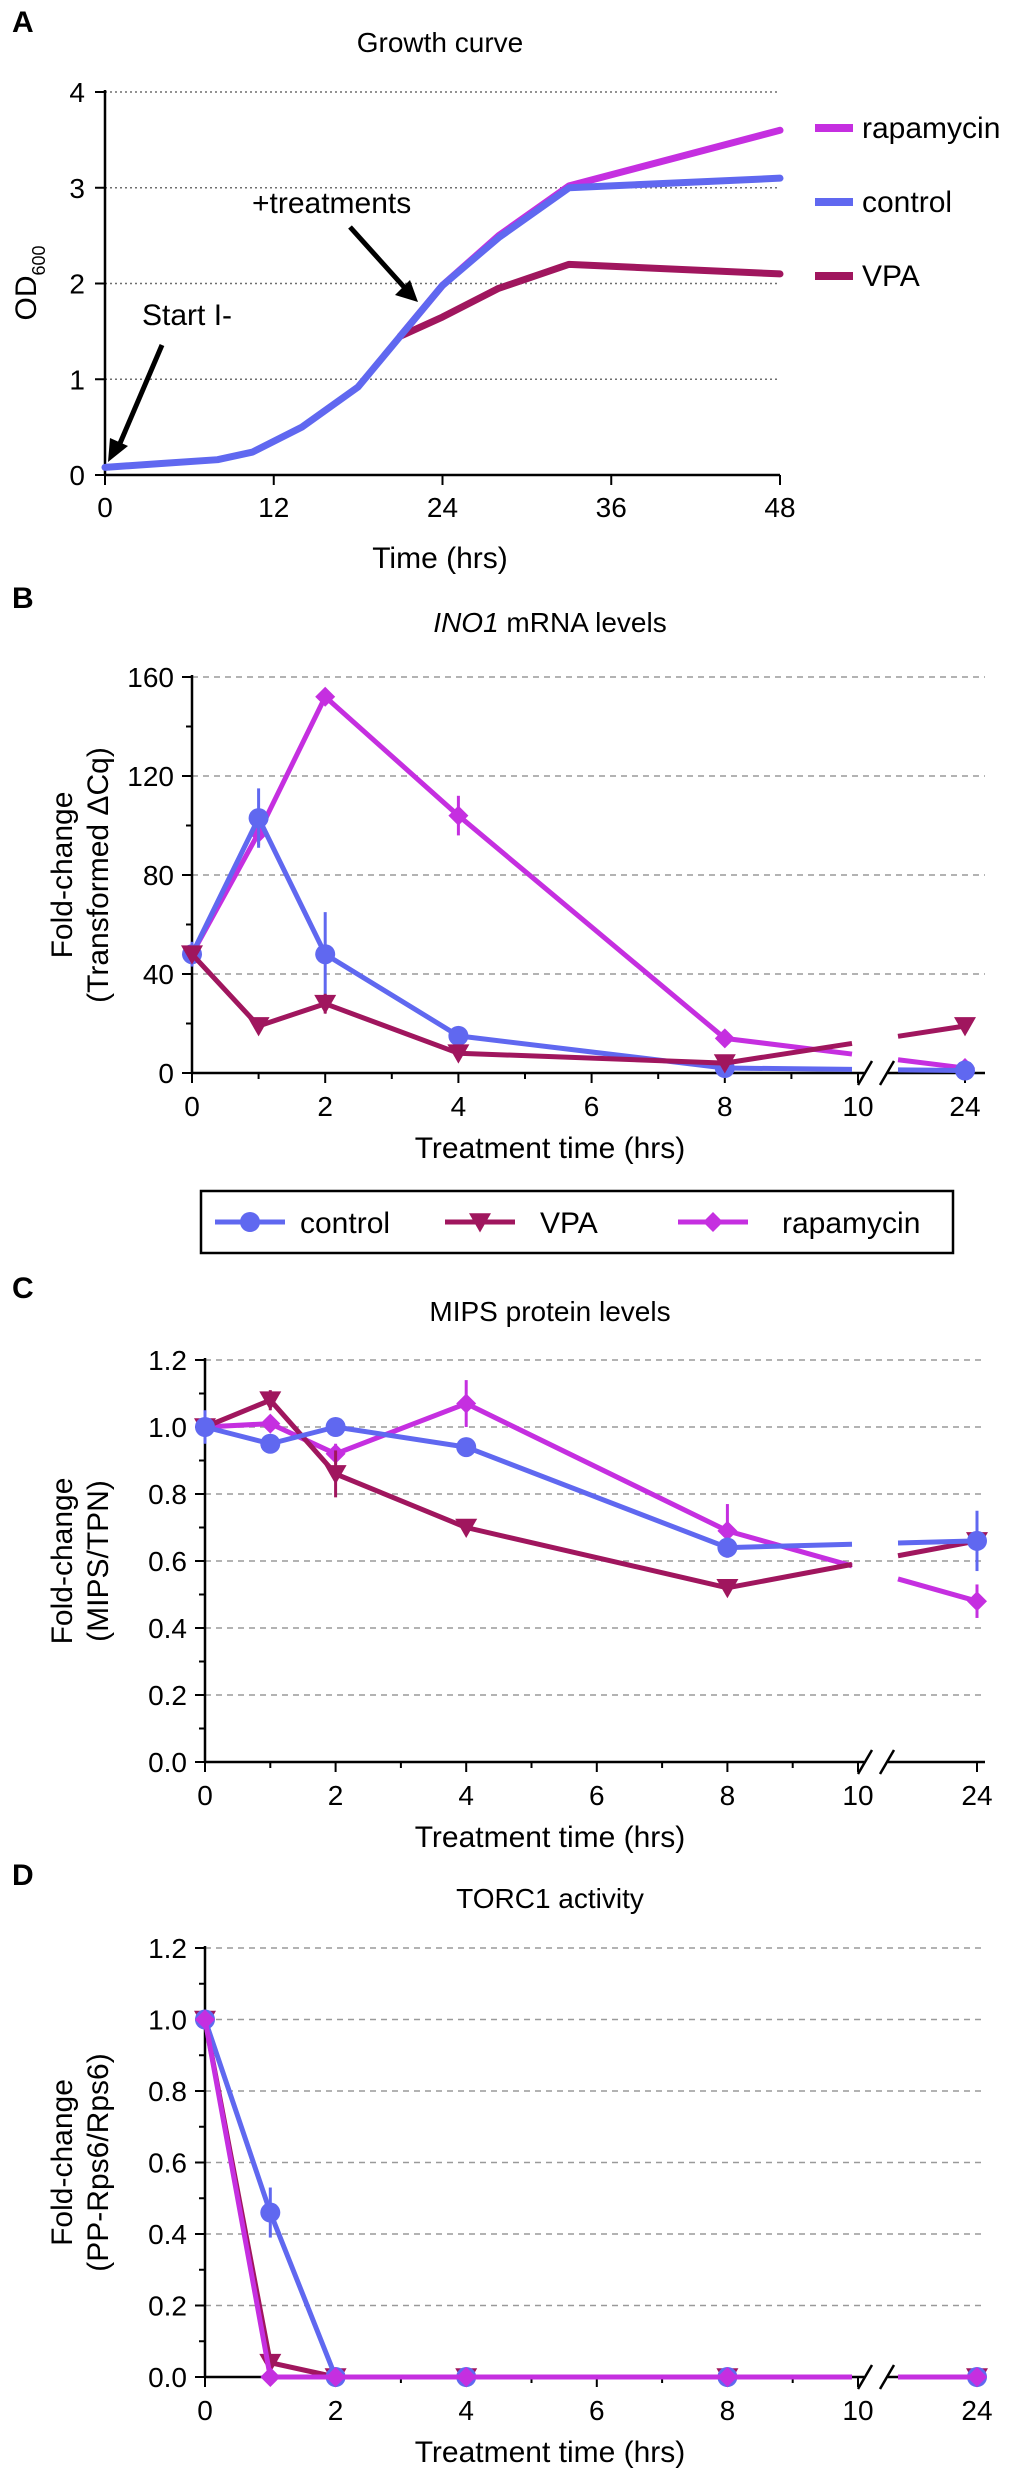  I want to click on panel-d-ytick-label: 0.8, so click(167, 2091).